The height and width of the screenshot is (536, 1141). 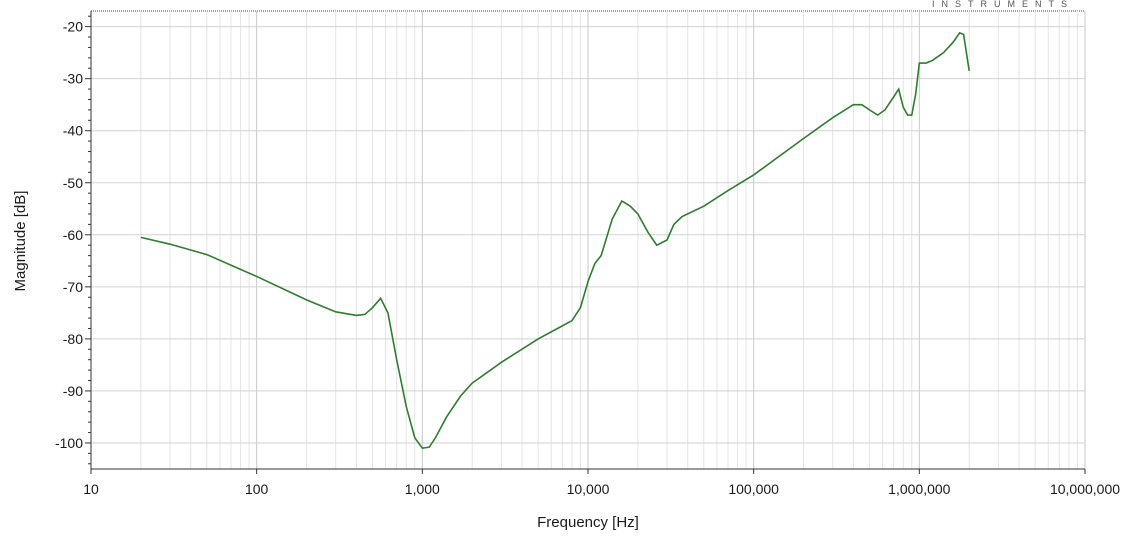 What do you see at coordinates (73, 235) in the screenshot?
I see `y-tick-label: -60` at bounding box center [73, 235].